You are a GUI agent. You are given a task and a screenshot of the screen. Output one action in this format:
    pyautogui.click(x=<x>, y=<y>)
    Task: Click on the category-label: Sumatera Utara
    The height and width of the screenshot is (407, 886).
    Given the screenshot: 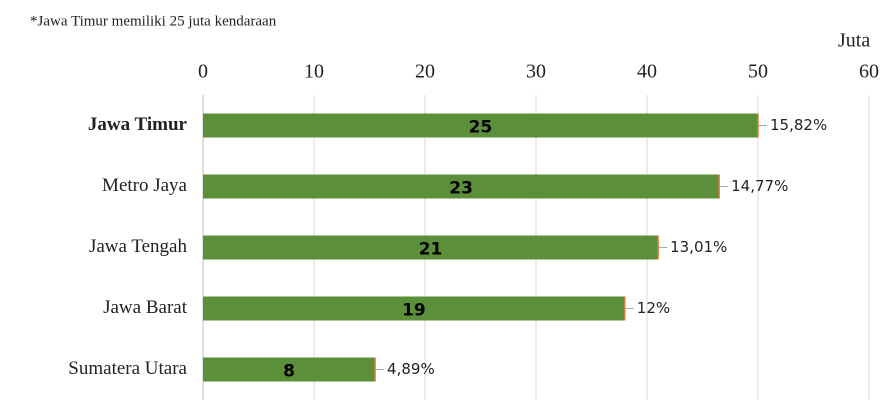 What is the action you would take?
    pyautogui.click(x=127, y=368)
    